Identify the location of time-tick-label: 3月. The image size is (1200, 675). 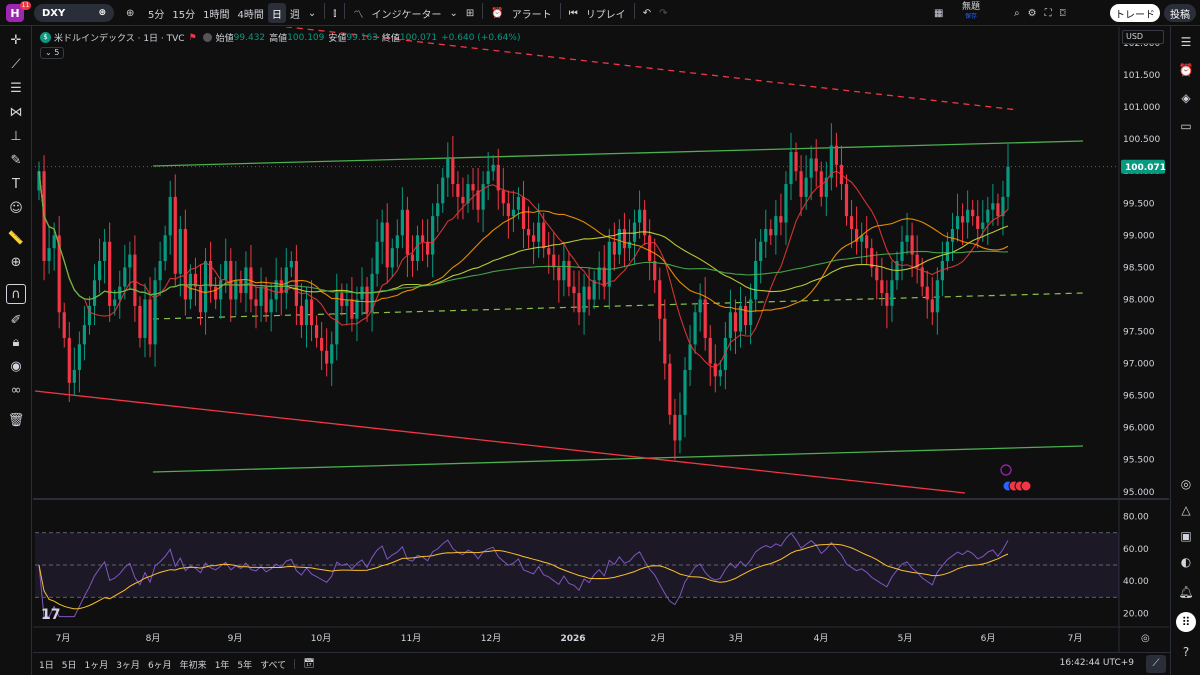
(736, 638).